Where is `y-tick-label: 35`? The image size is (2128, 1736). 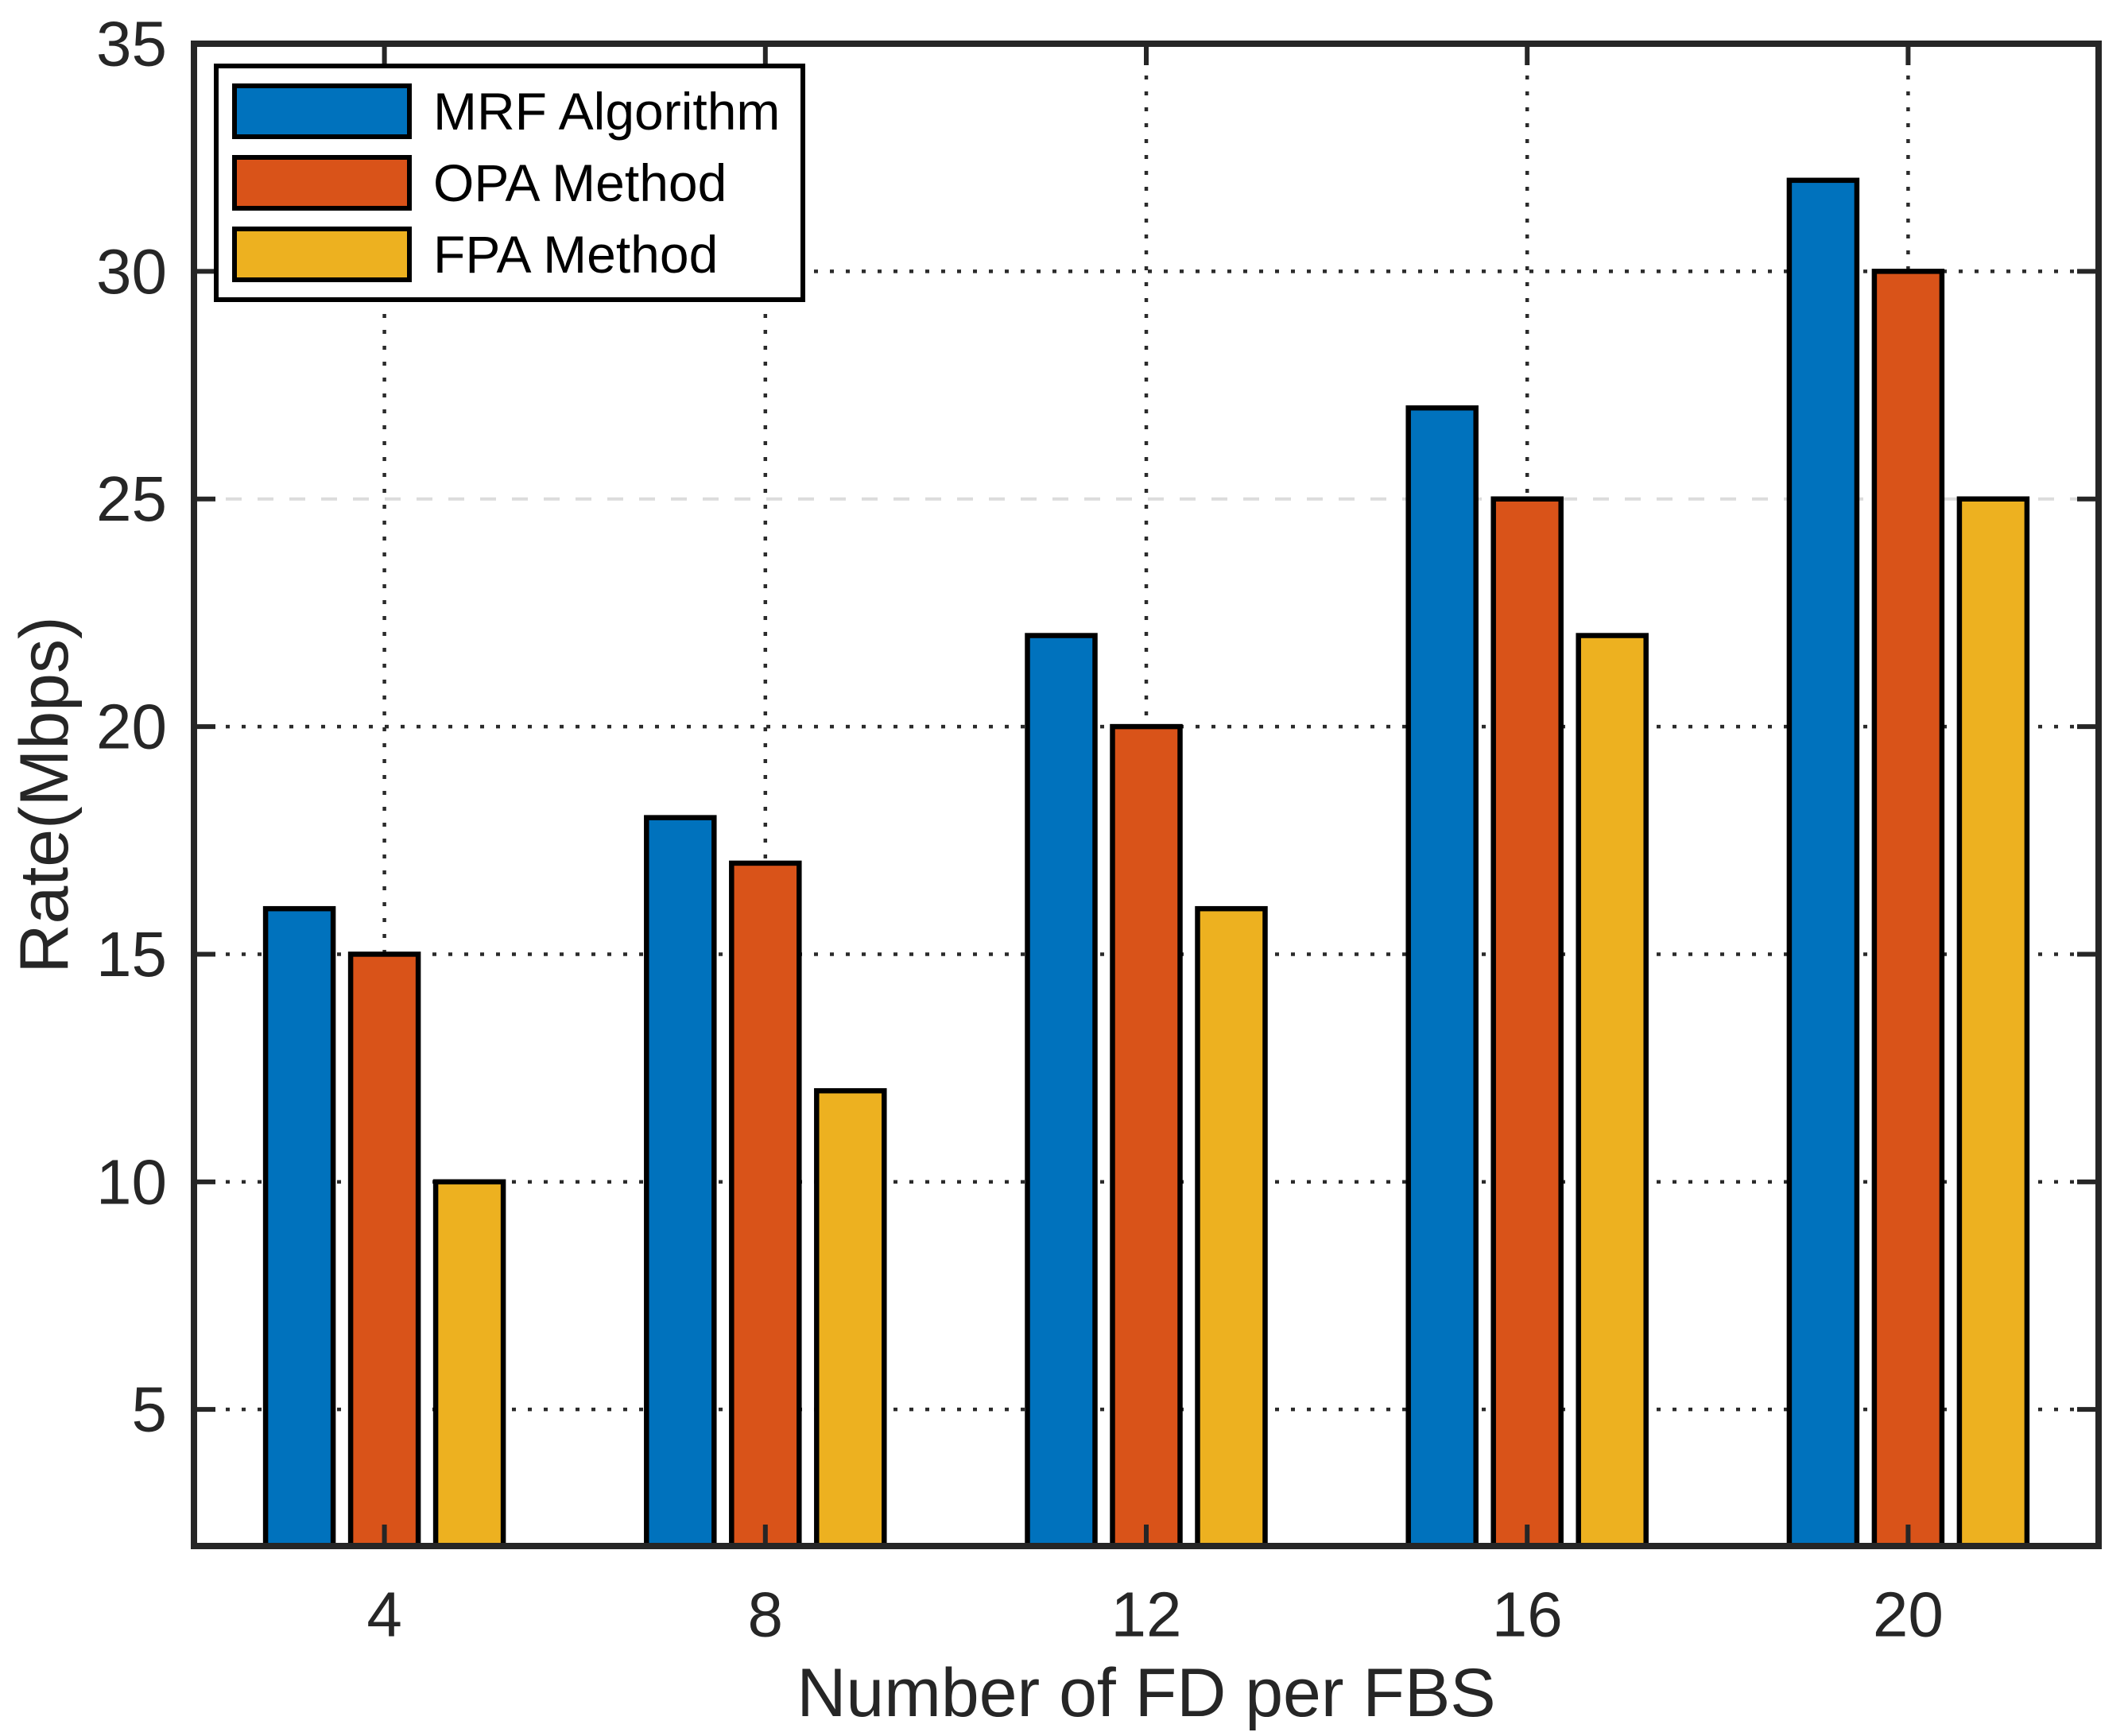 y-tick-label: 35 is located at coordinates (131, 44).